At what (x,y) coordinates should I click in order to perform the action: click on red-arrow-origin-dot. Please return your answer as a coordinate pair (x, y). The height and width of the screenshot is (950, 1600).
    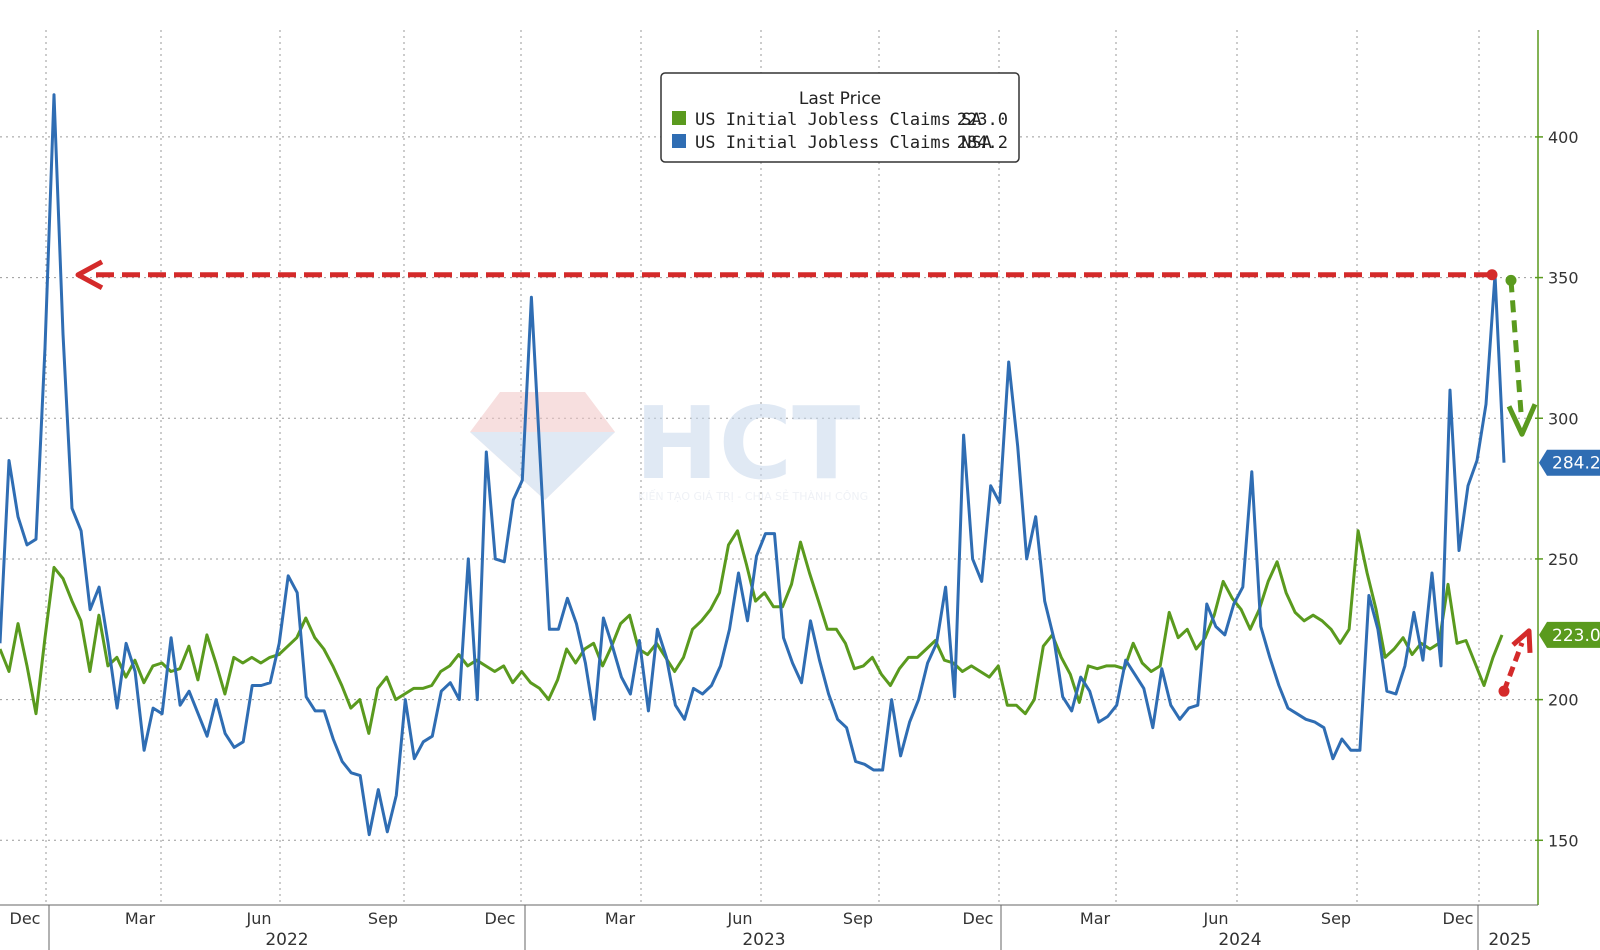
    Looking at the image, I should click on (1492, 275).